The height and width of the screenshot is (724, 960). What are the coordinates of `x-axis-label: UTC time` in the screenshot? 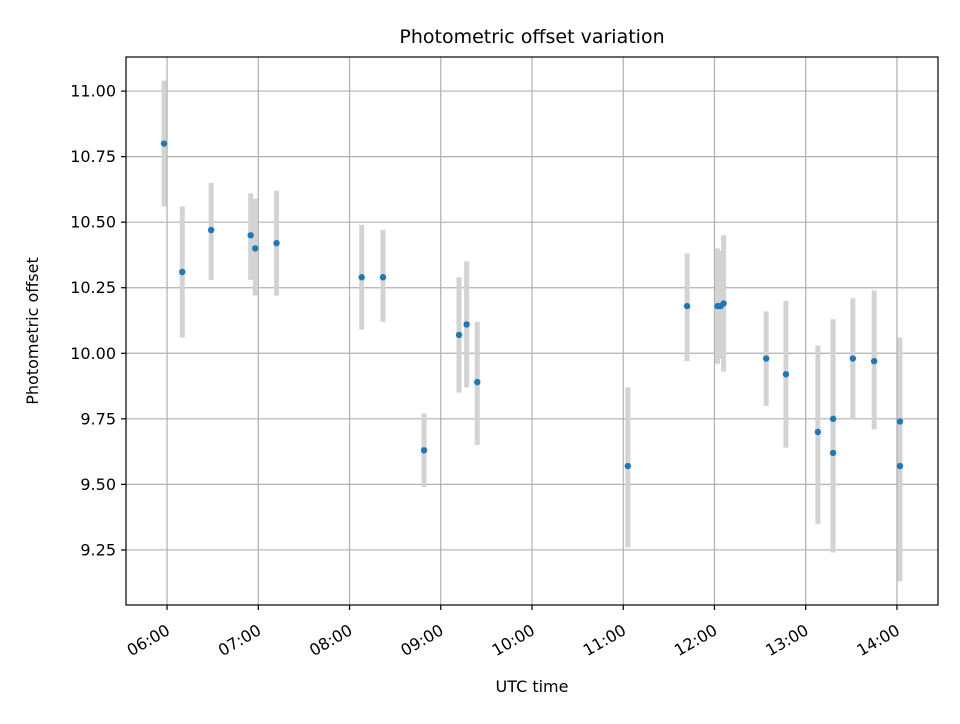 It's located at (532, 686).